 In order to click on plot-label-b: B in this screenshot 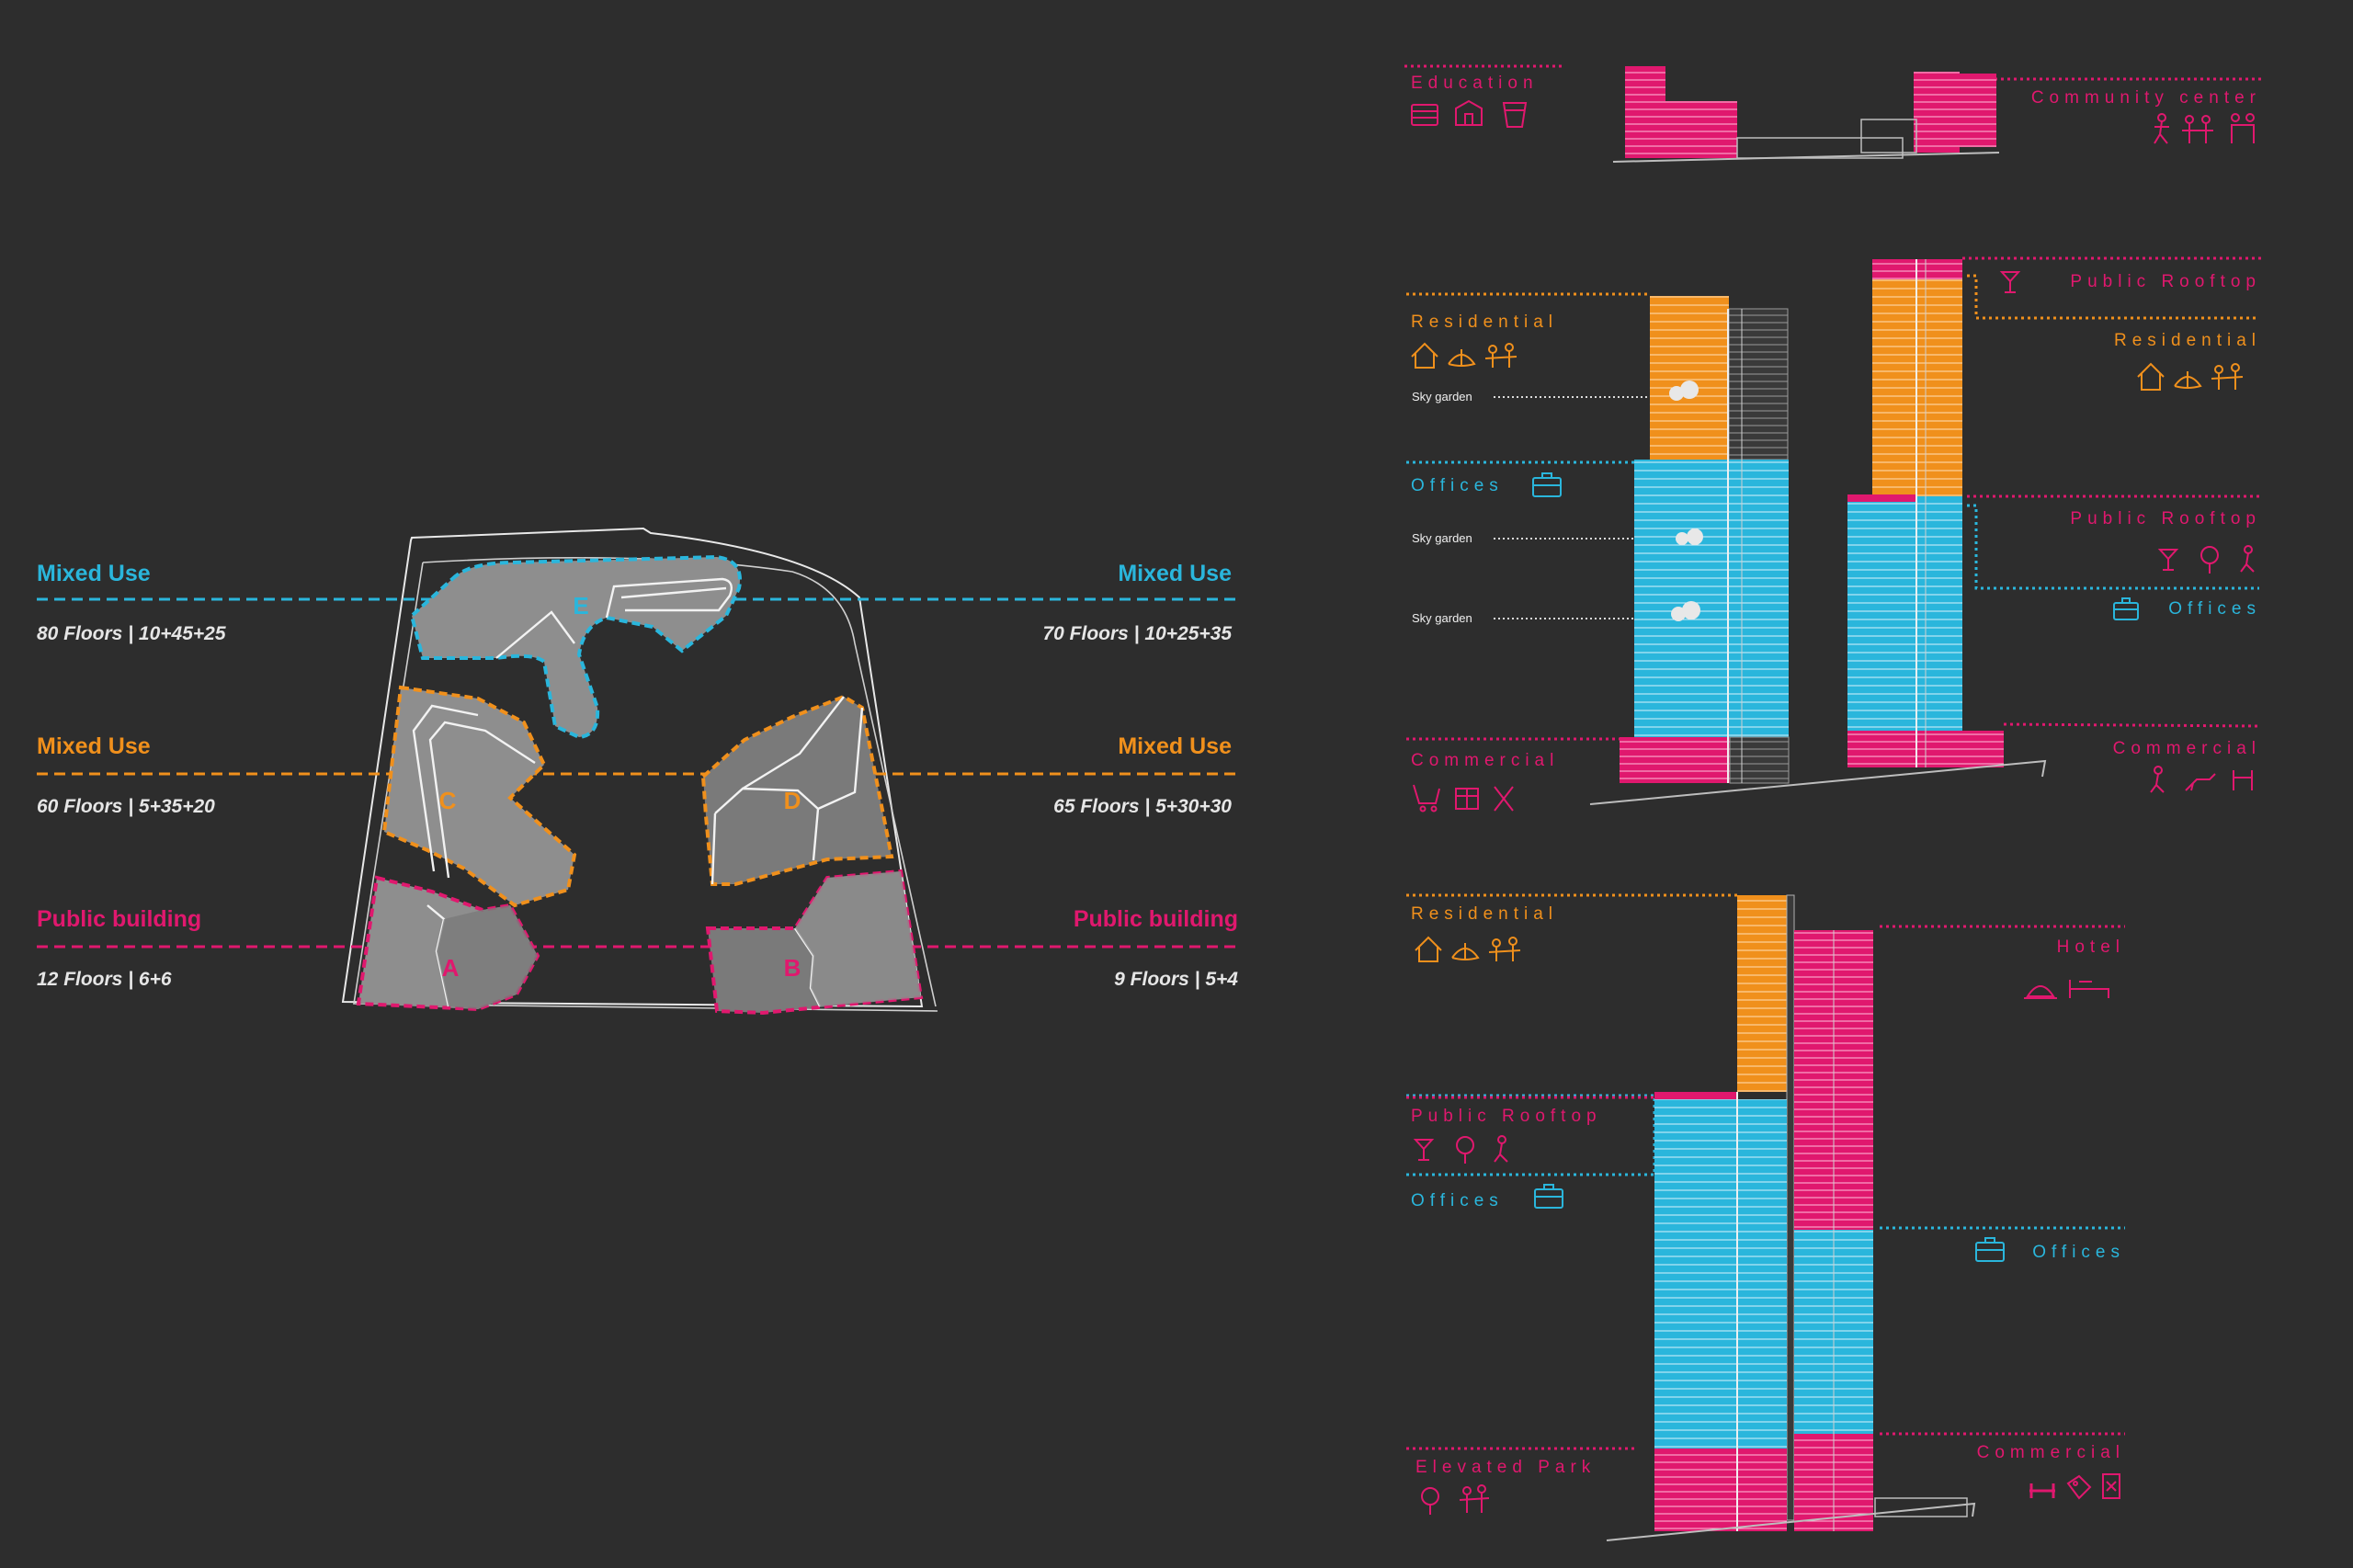, I will do `click(792, 968)`.